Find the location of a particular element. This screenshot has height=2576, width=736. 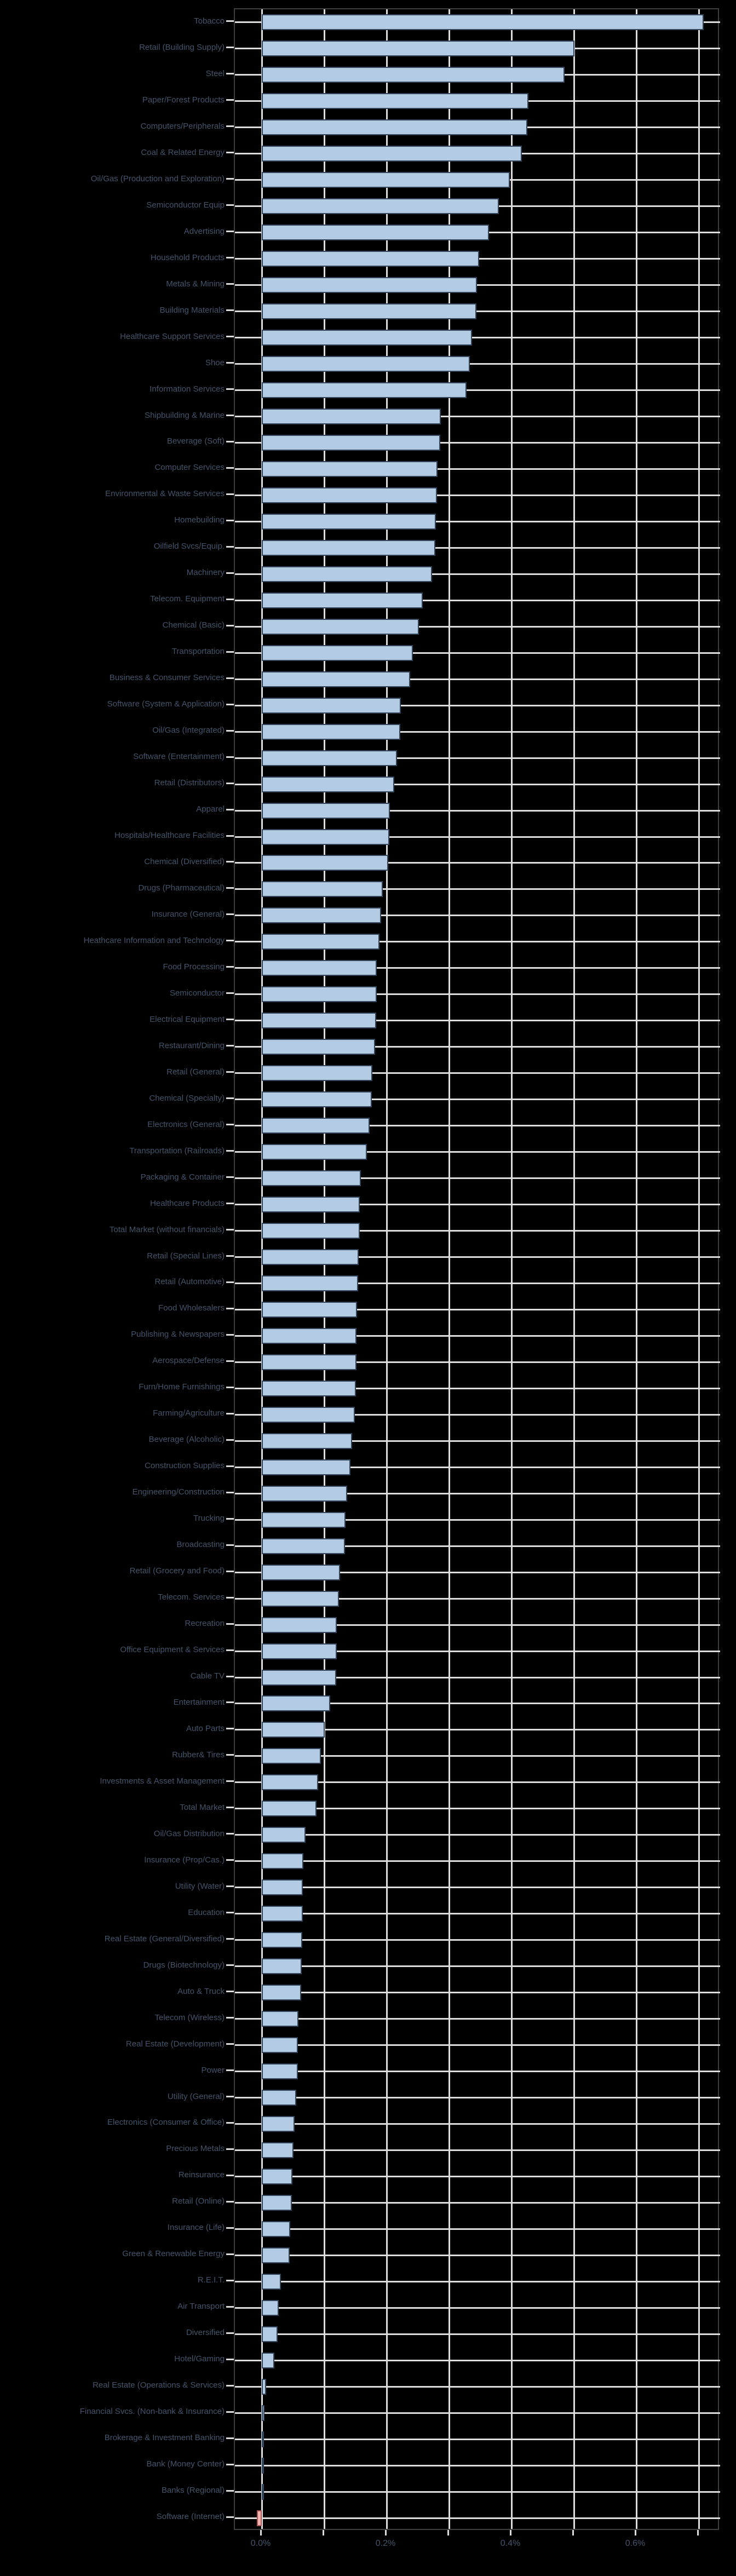

category-label: Food Processing is located at coordinates (194, 966).